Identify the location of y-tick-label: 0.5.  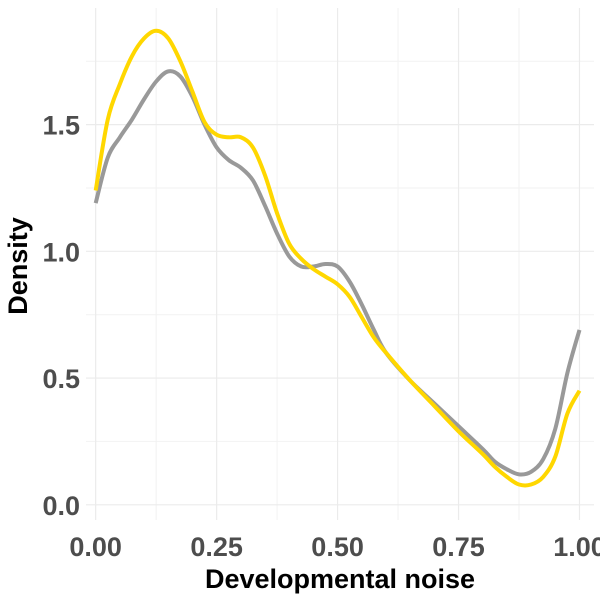
(61, 379).